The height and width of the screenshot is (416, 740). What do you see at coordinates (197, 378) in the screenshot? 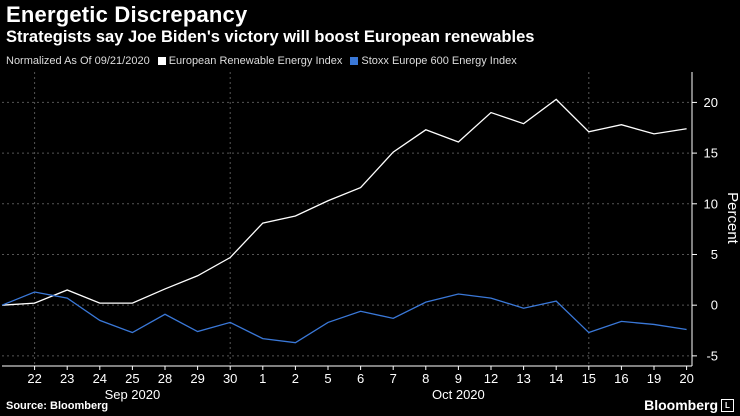
I see `x-tick-label: 29` at bounding box center [197, 378].